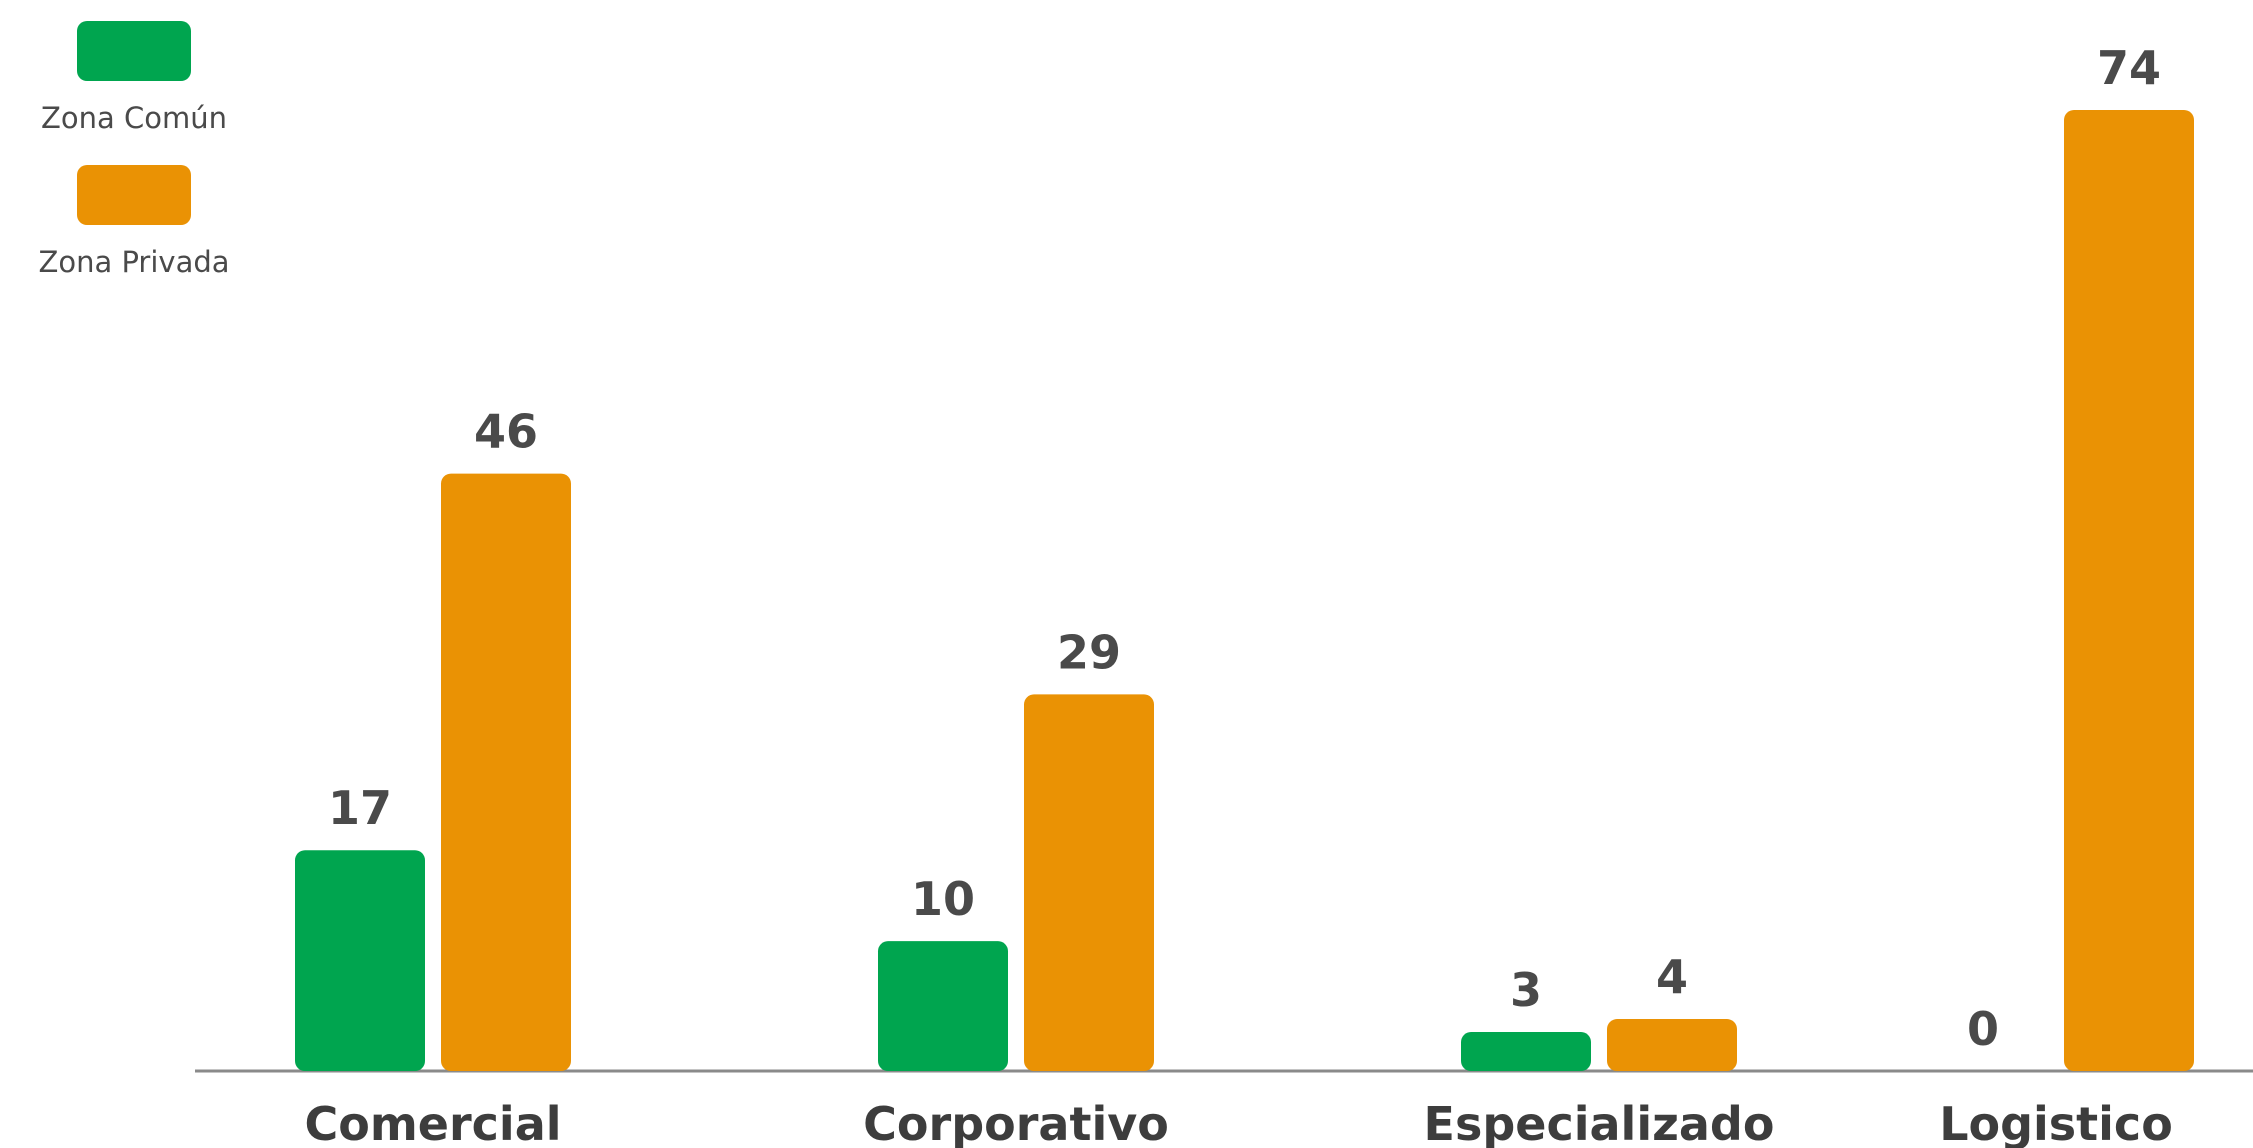 The image size is (2253, 1148). Describe the element at coordinates (360, 808) in the screenshot. I see `data-label-zona-comun-comercial: 17` at that location.